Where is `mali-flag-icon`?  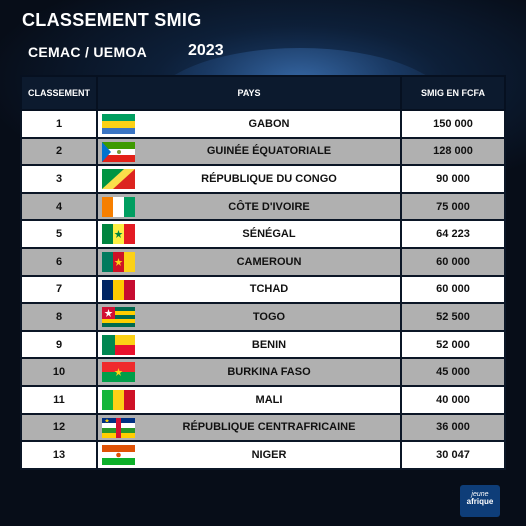 mali-flag-icon is located at coordinates (118, 399).